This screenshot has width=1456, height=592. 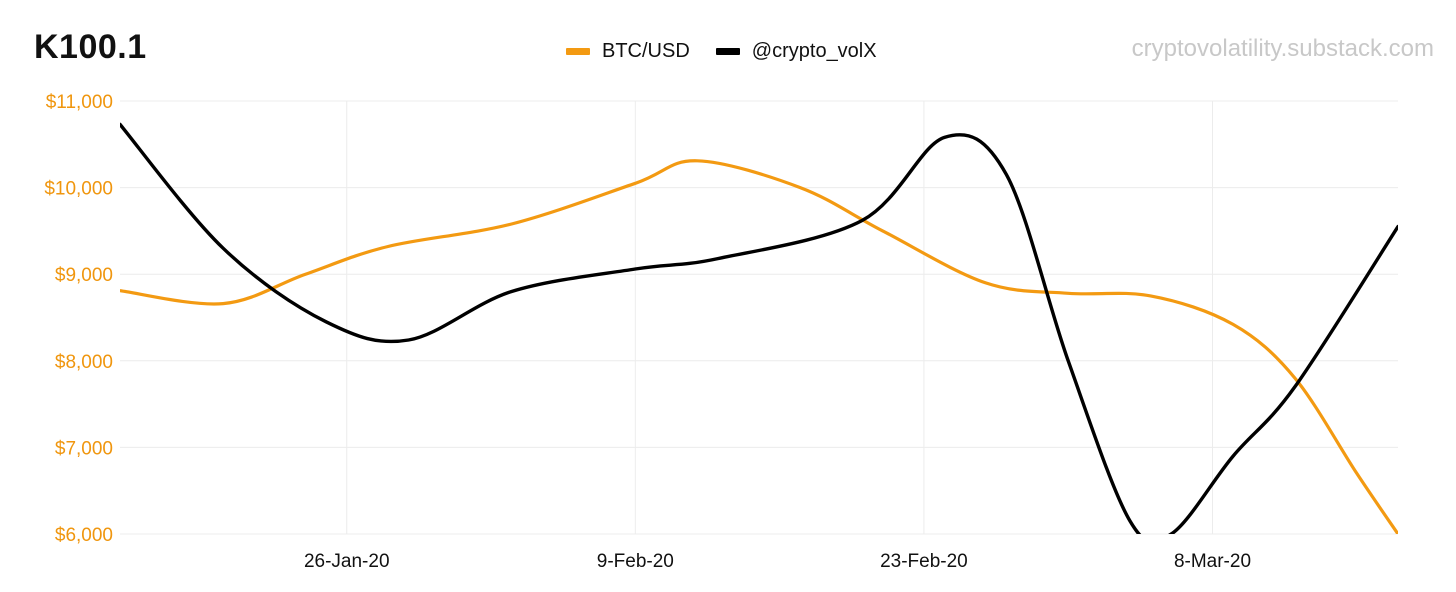 I want to click on legend-item-volx: @crypto_volX, so click(x=796, y=51).